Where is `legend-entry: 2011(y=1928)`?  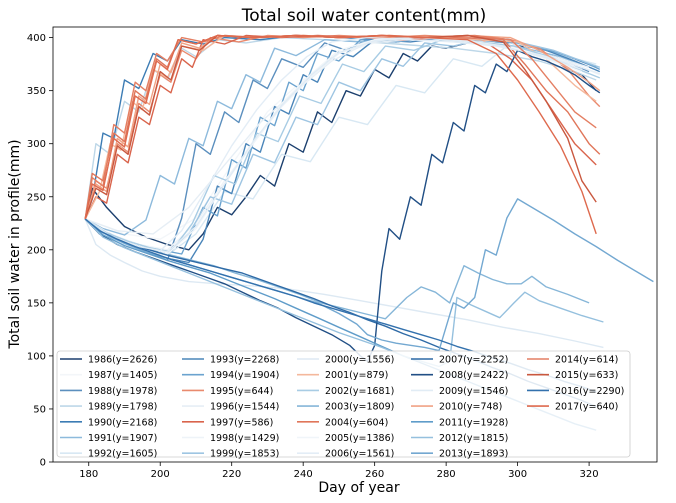 legend-entry: 2011(y=1928) is located at coordinates (473, 422).